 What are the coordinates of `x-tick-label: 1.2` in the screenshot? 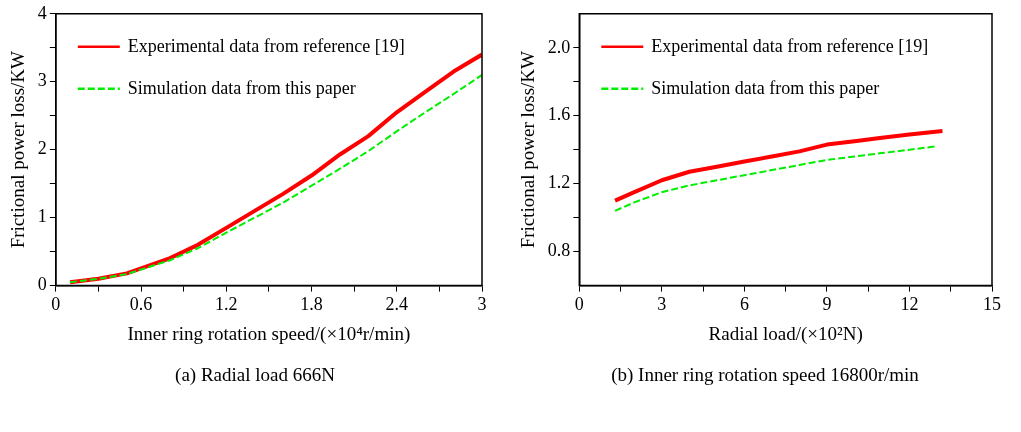 It's located at (226, 304).